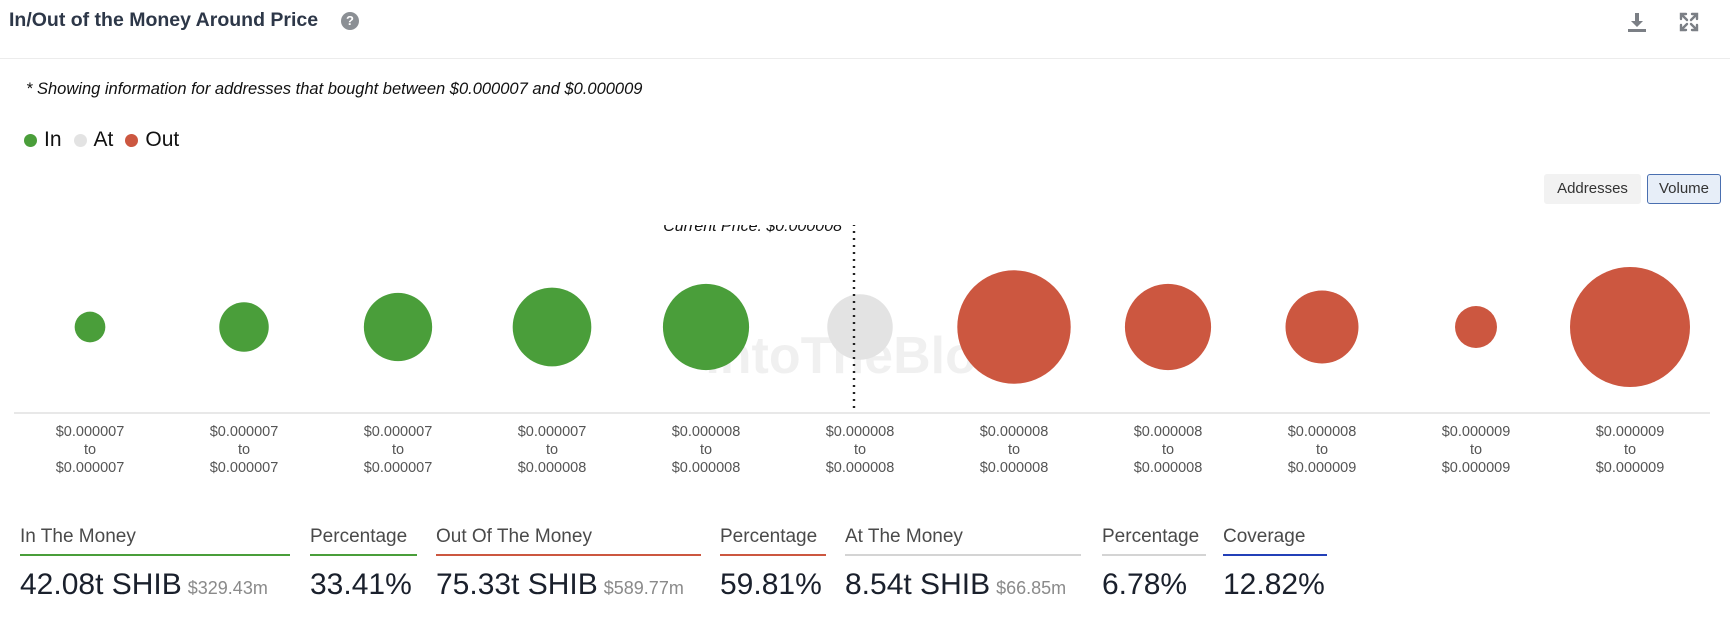 The width and height of the screenshot is (1730, 628). What do you see at coordinates (30, 140) in the screenshot?
I see `legend-dot-in` at bounding box center [30, 140].